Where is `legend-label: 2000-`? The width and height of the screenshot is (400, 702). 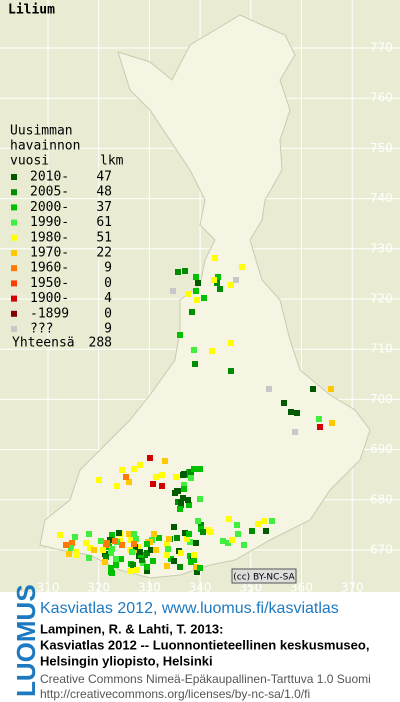
legend-label: 2000- is located at coordinates (49, 207).